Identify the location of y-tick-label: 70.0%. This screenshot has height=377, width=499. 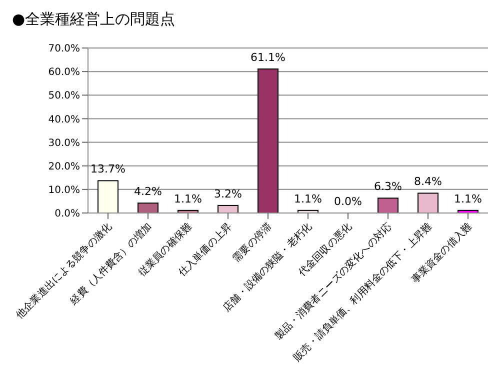
(64, 49).